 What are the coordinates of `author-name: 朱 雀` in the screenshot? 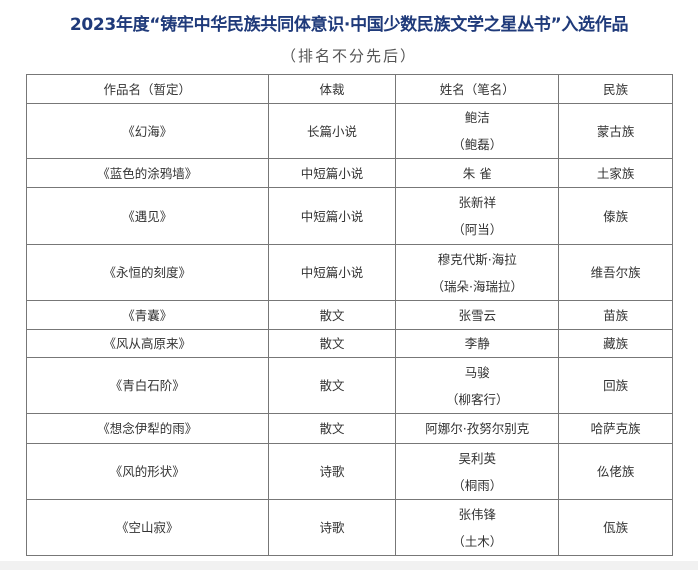 It's located at (477, 173).